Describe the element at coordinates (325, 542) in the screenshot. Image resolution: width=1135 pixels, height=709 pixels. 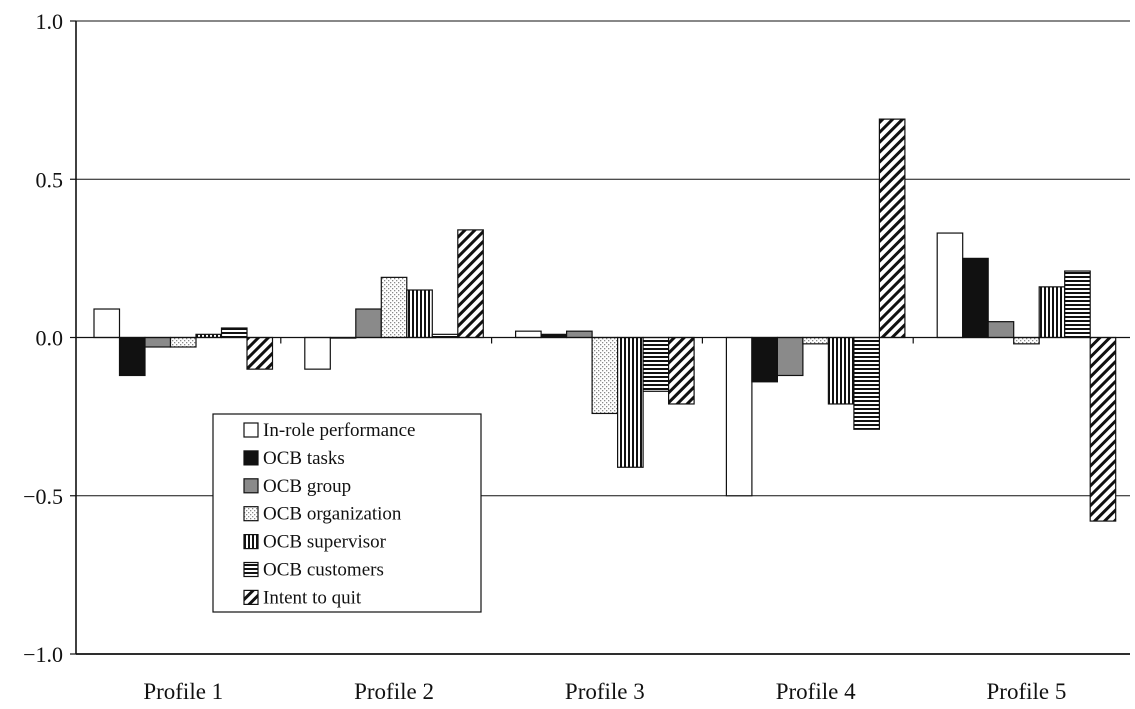
I see `legend-label: OCB supervisor` at that location.